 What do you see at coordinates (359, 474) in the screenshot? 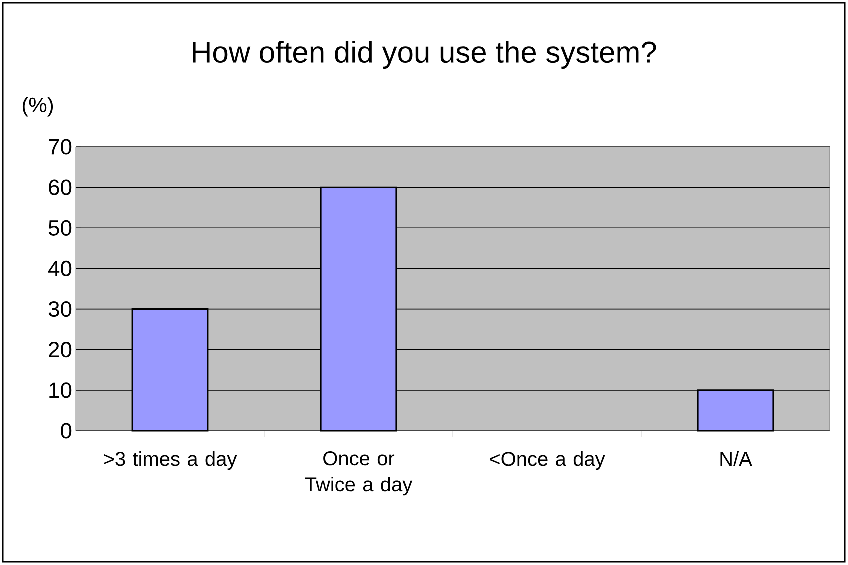
I see `x-tick-label: Once or Twice a day` at bounding box center [359, 474].